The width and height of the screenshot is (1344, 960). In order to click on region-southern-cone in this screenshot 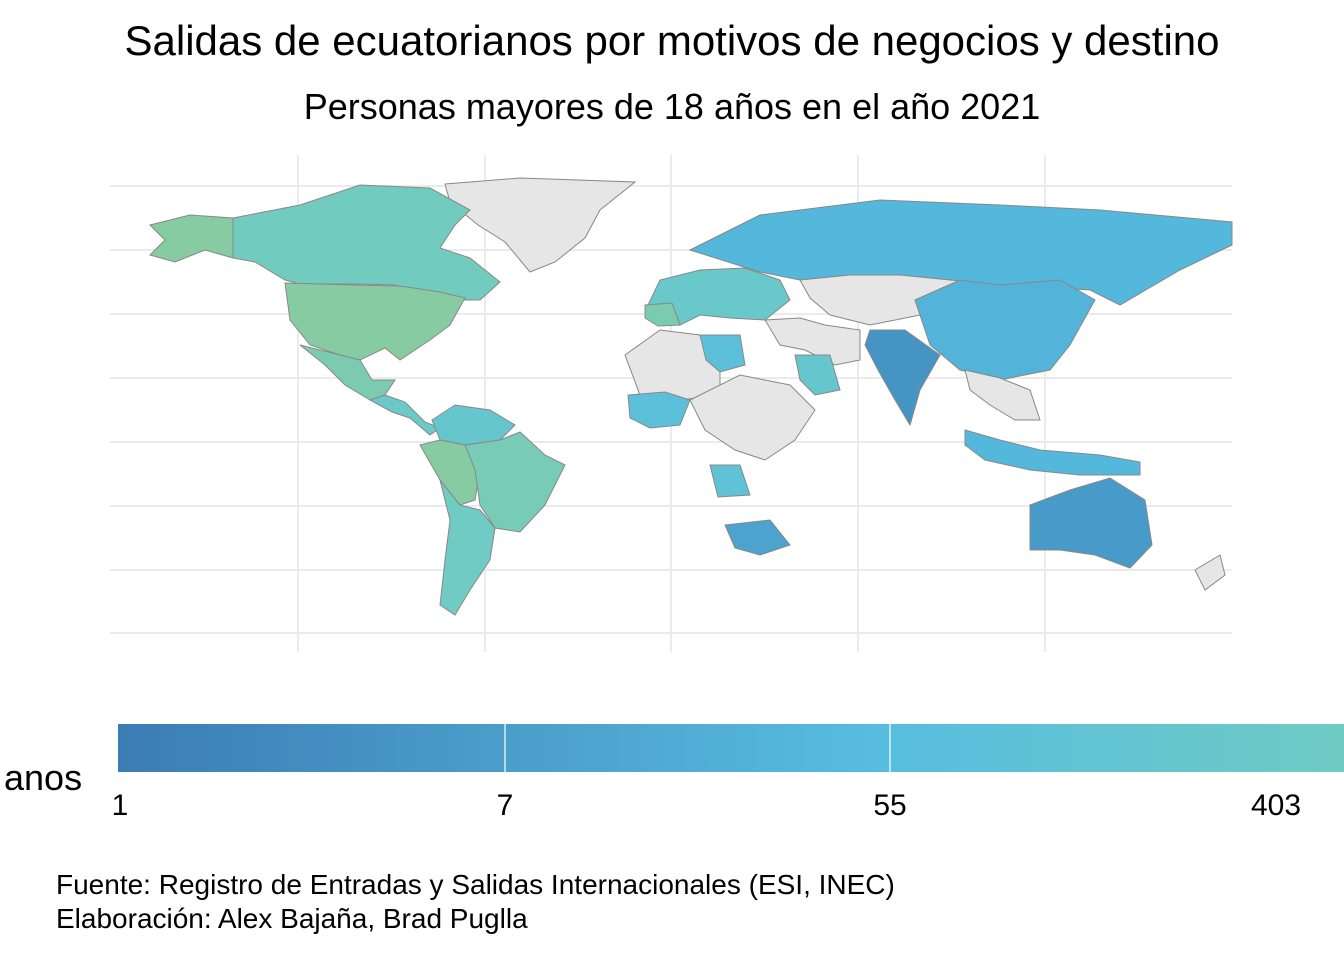, I will do `click(467, 547)`.